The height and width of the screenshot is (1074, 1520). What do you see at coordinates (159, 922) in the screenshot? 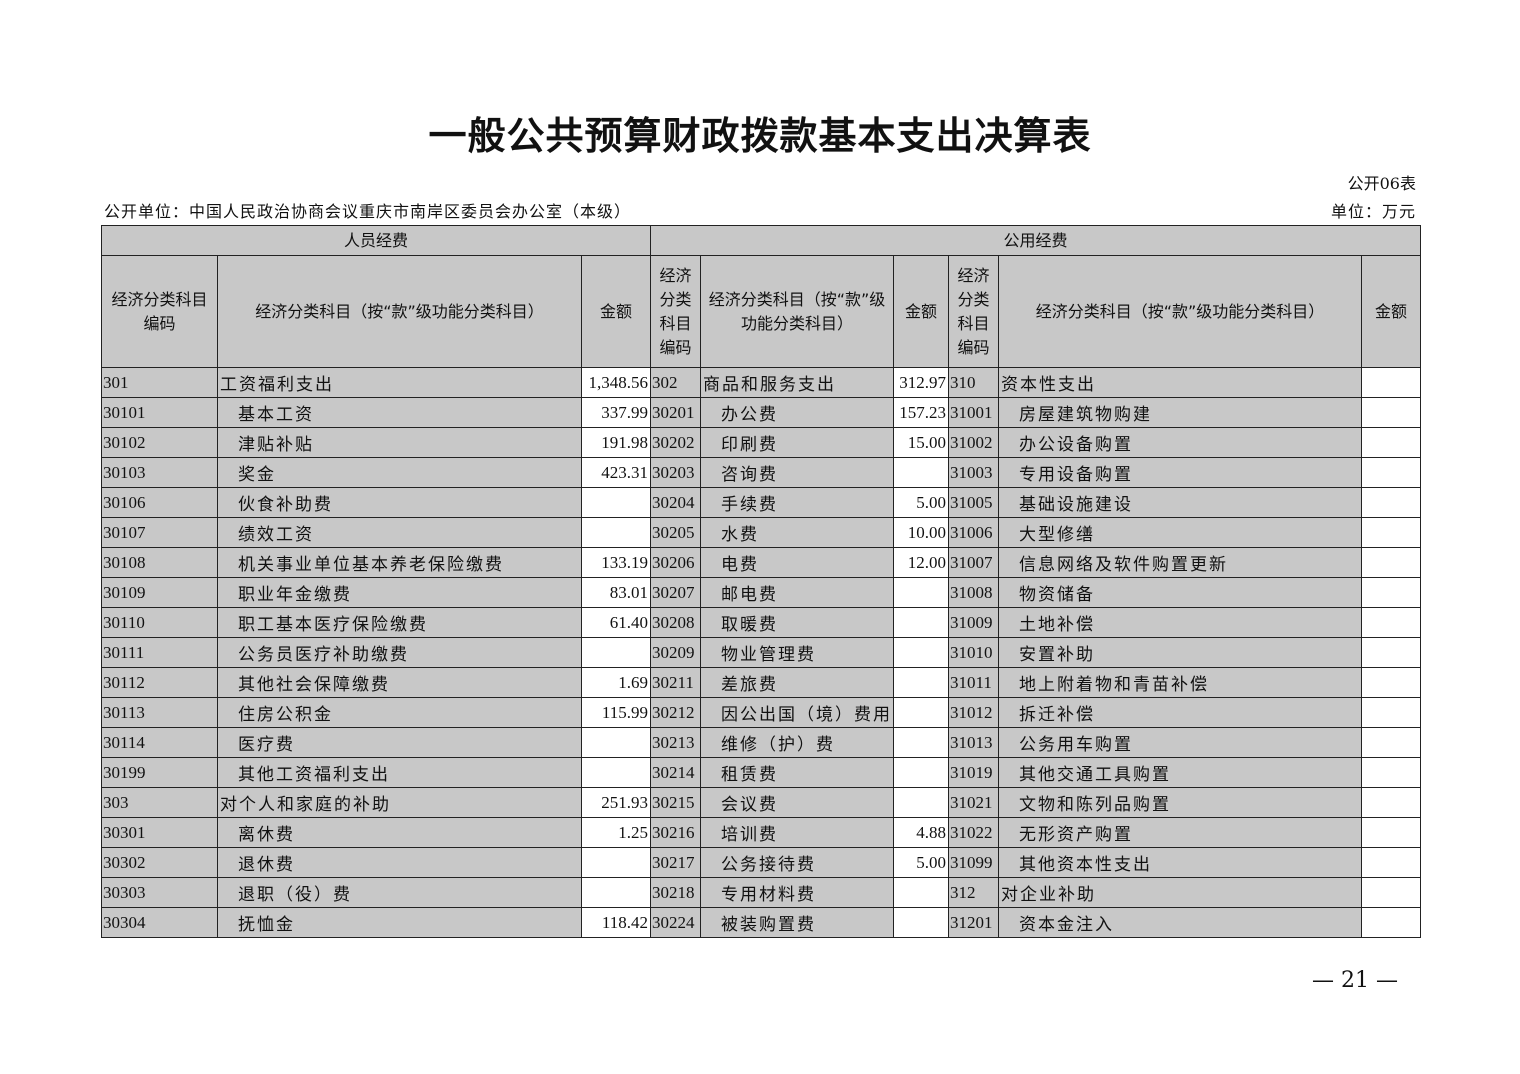
I see `code-cell: 30304` at bounding box center [159, 922].